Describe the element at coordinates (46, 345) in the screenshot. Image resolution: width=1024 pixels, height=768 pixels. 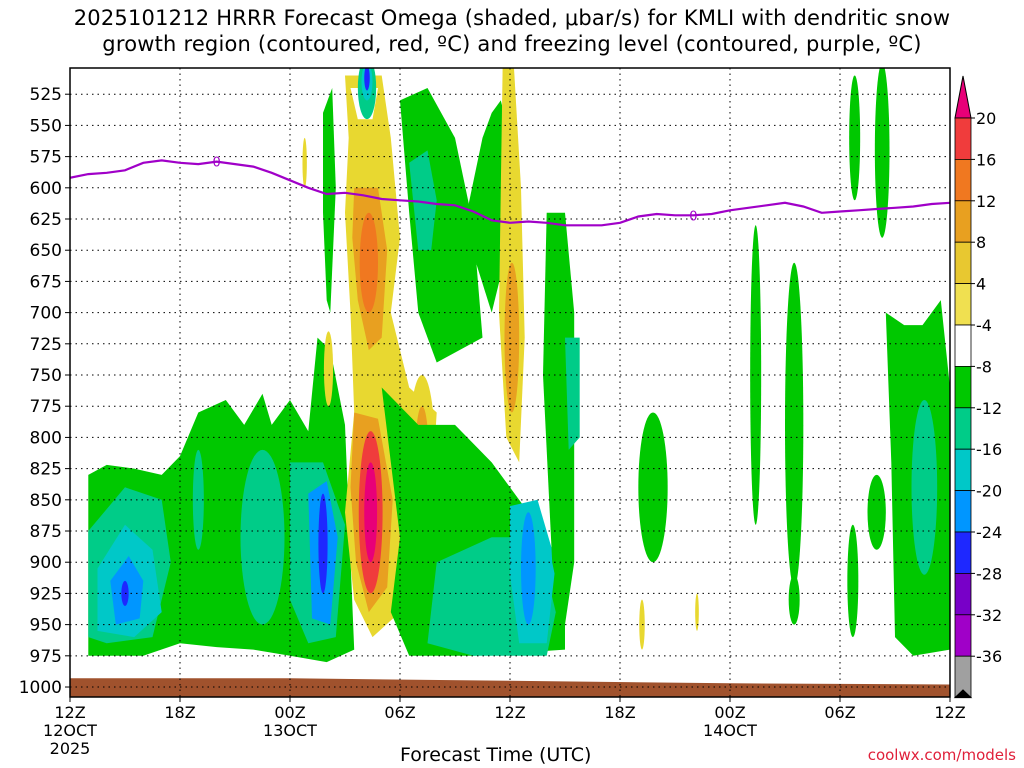
I see `y-tick-label: 725` at that location.